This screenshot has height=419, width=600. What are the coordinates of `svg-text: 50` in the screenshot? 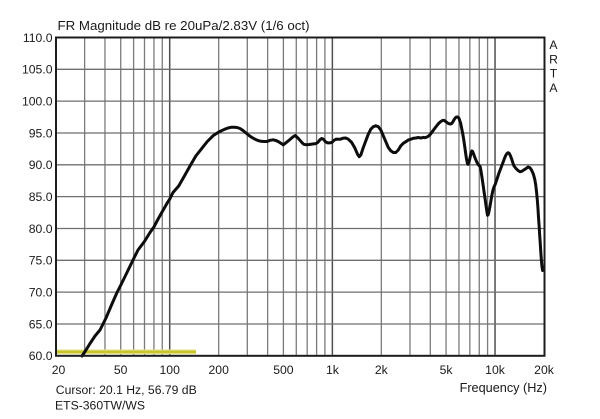 It's located at (121, 370).